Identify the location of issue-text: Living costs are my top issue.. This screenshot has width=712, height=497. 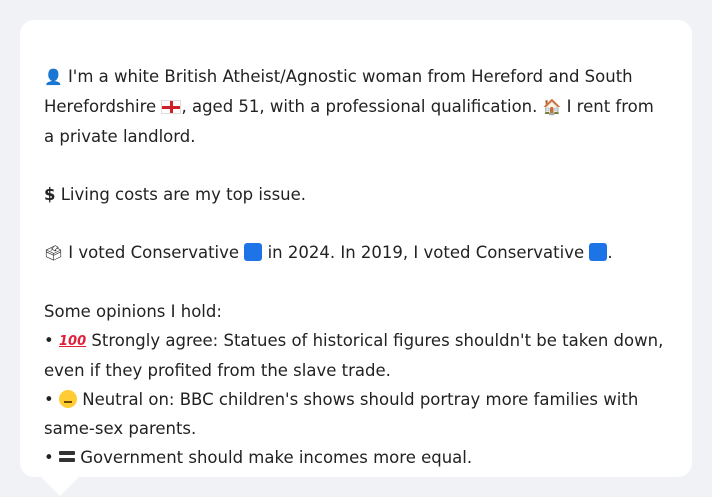
(183, 194).